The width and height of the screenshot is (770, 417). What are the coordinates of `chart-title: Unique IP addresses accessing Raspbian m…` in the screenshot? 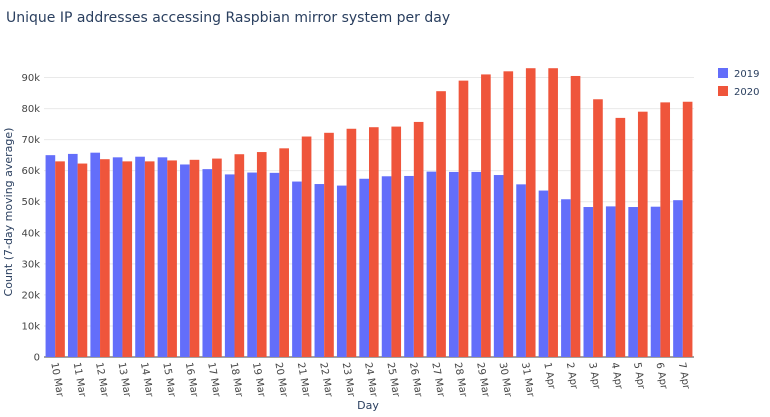 It's located at (228, 18).